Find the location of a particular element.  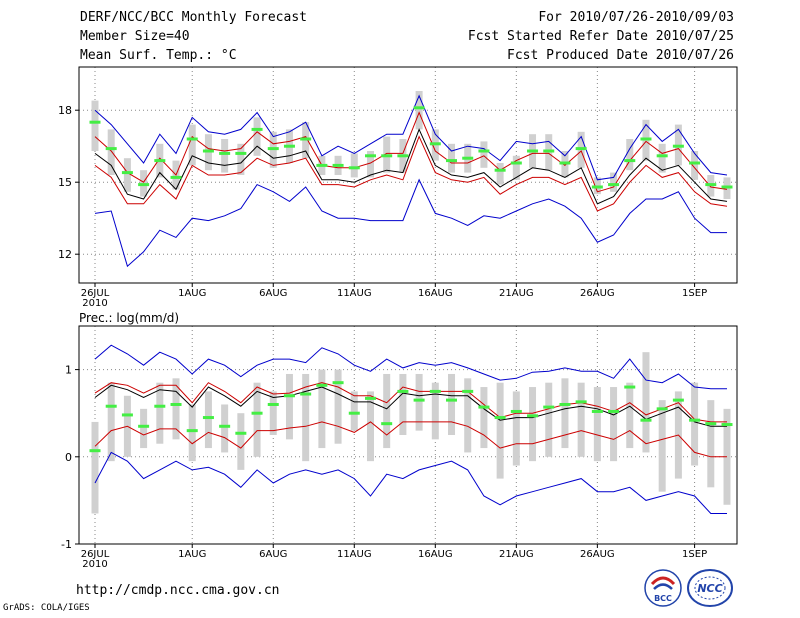

precipitation-label: Prec.: log(mm/d) is located at coordinates (129, 318).